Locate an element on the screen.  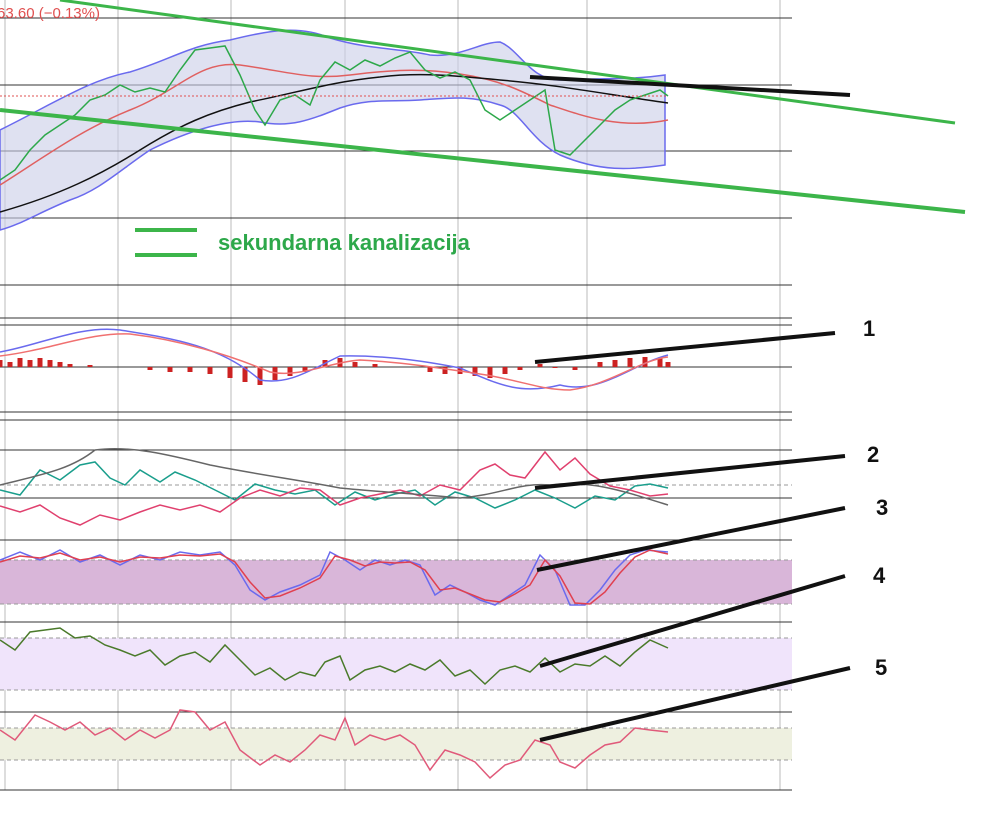
dmi-panel: 2 is located at coordinates (439, 484).